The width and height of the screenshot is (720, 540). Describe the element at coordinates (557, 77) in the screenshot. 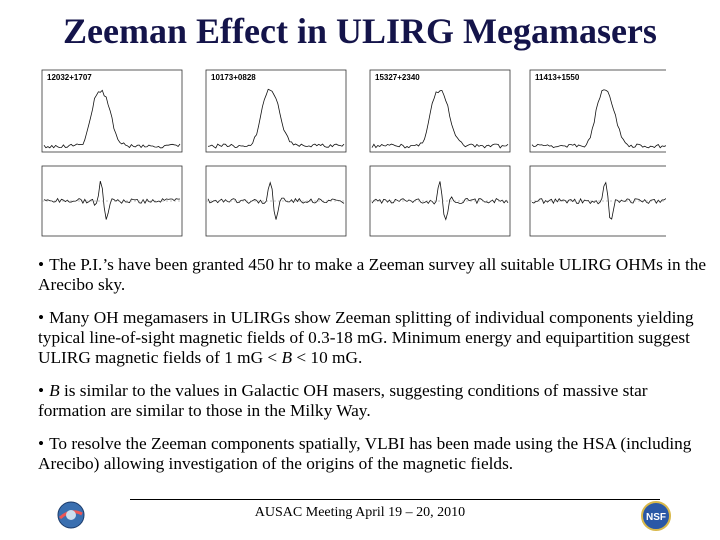

I see `panel-label: 11413+1550` at that location.